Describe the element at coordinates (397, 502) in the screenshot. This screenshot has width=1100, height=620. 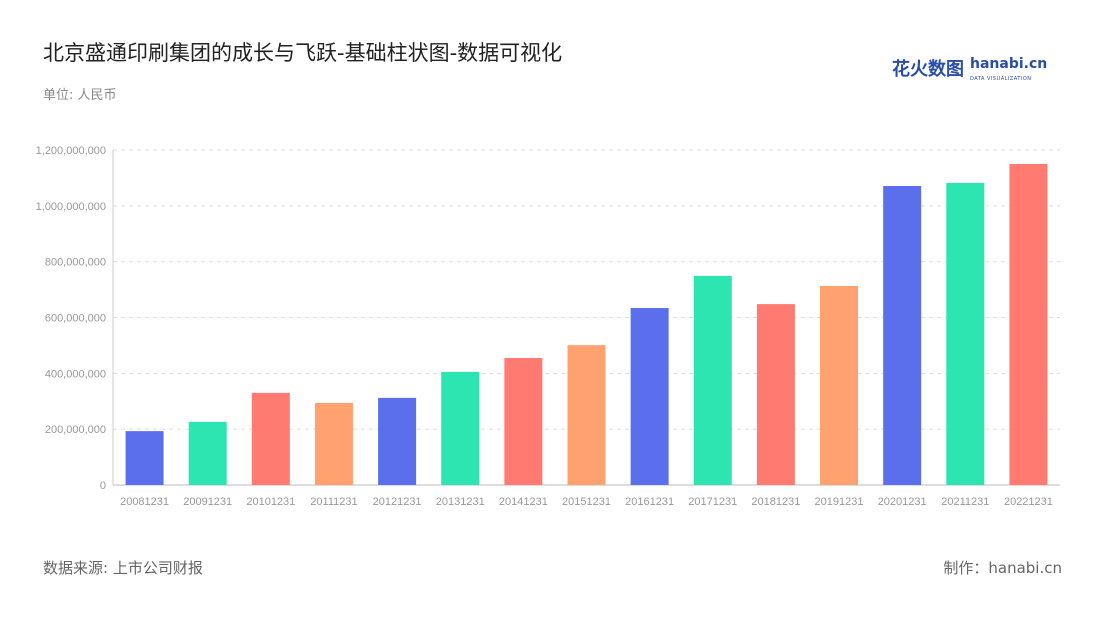
I see `x-tick-label: 20121231` at that location.